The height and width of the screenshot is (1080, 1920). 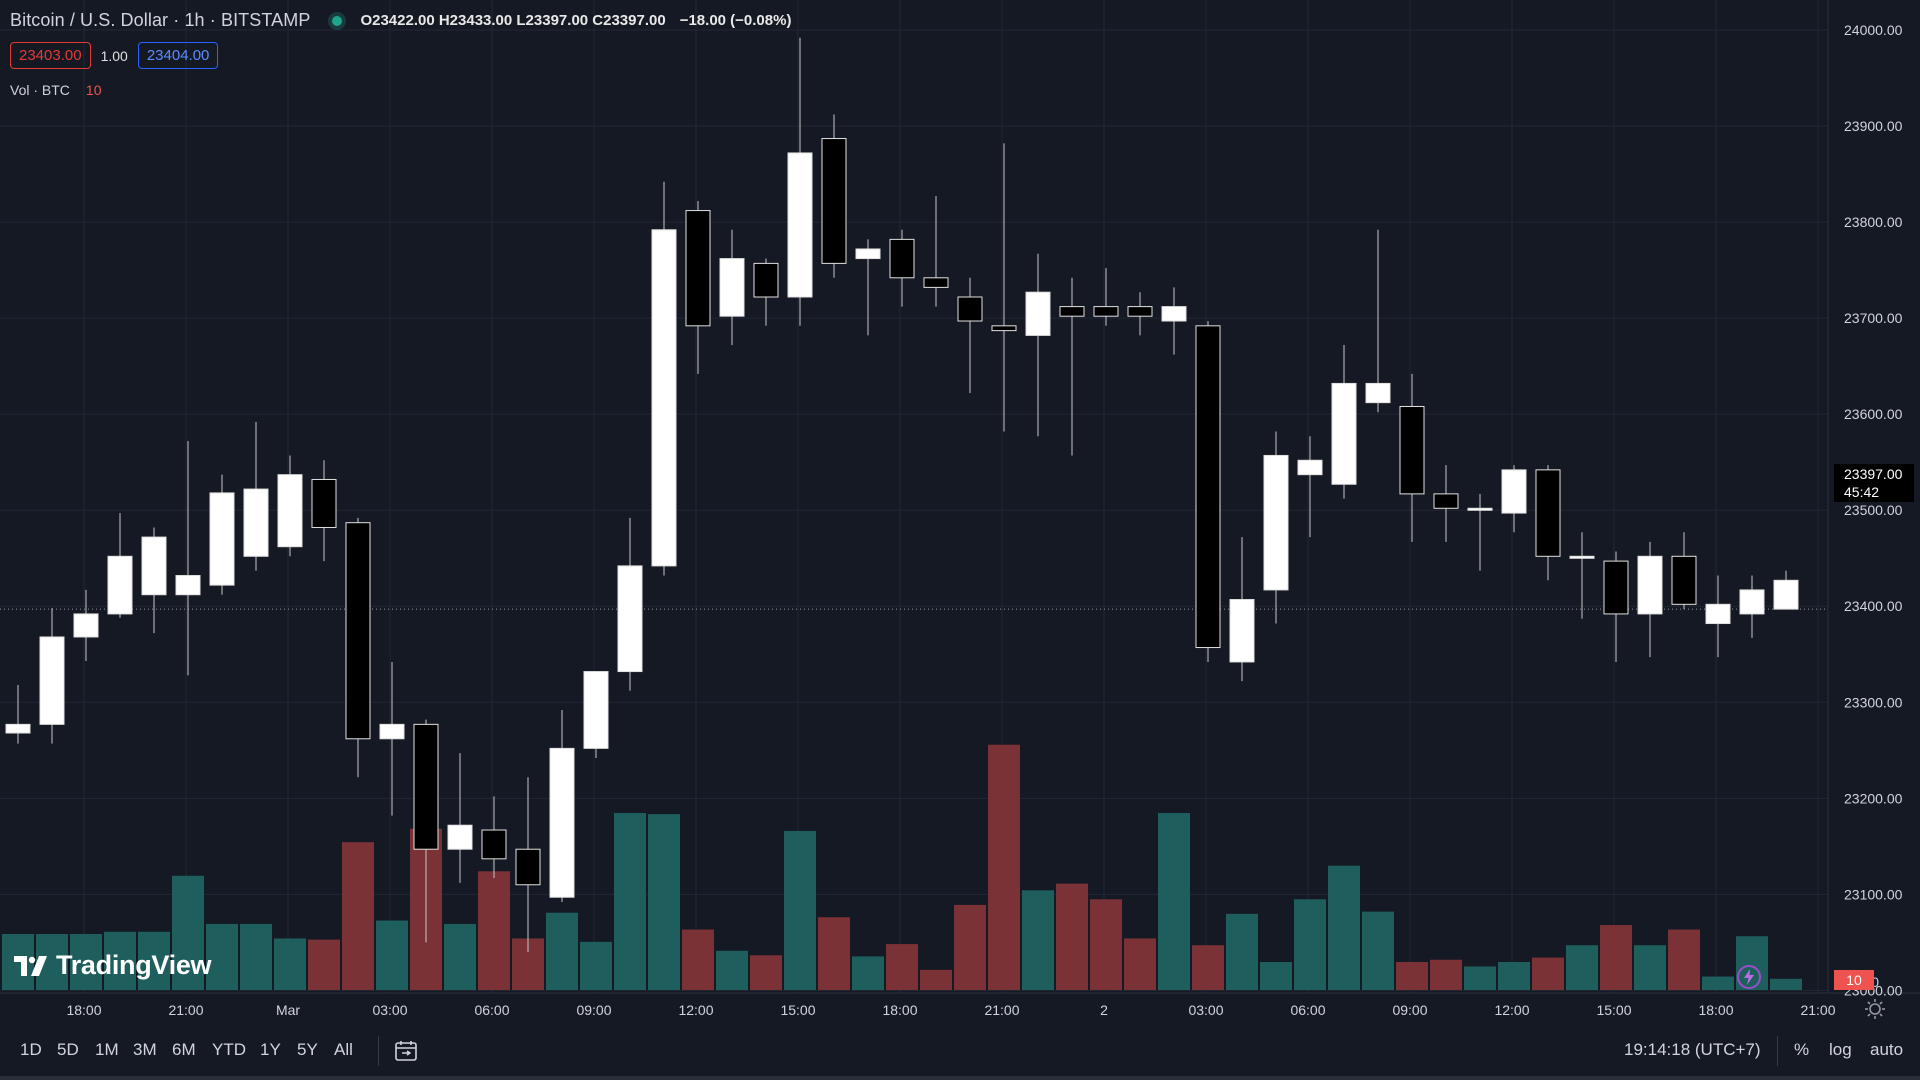 What do you see at coordinates (1873, 318) in the screenshot?
I see `price-tick-label: 23700.00` at bounding box center [1873, 318].